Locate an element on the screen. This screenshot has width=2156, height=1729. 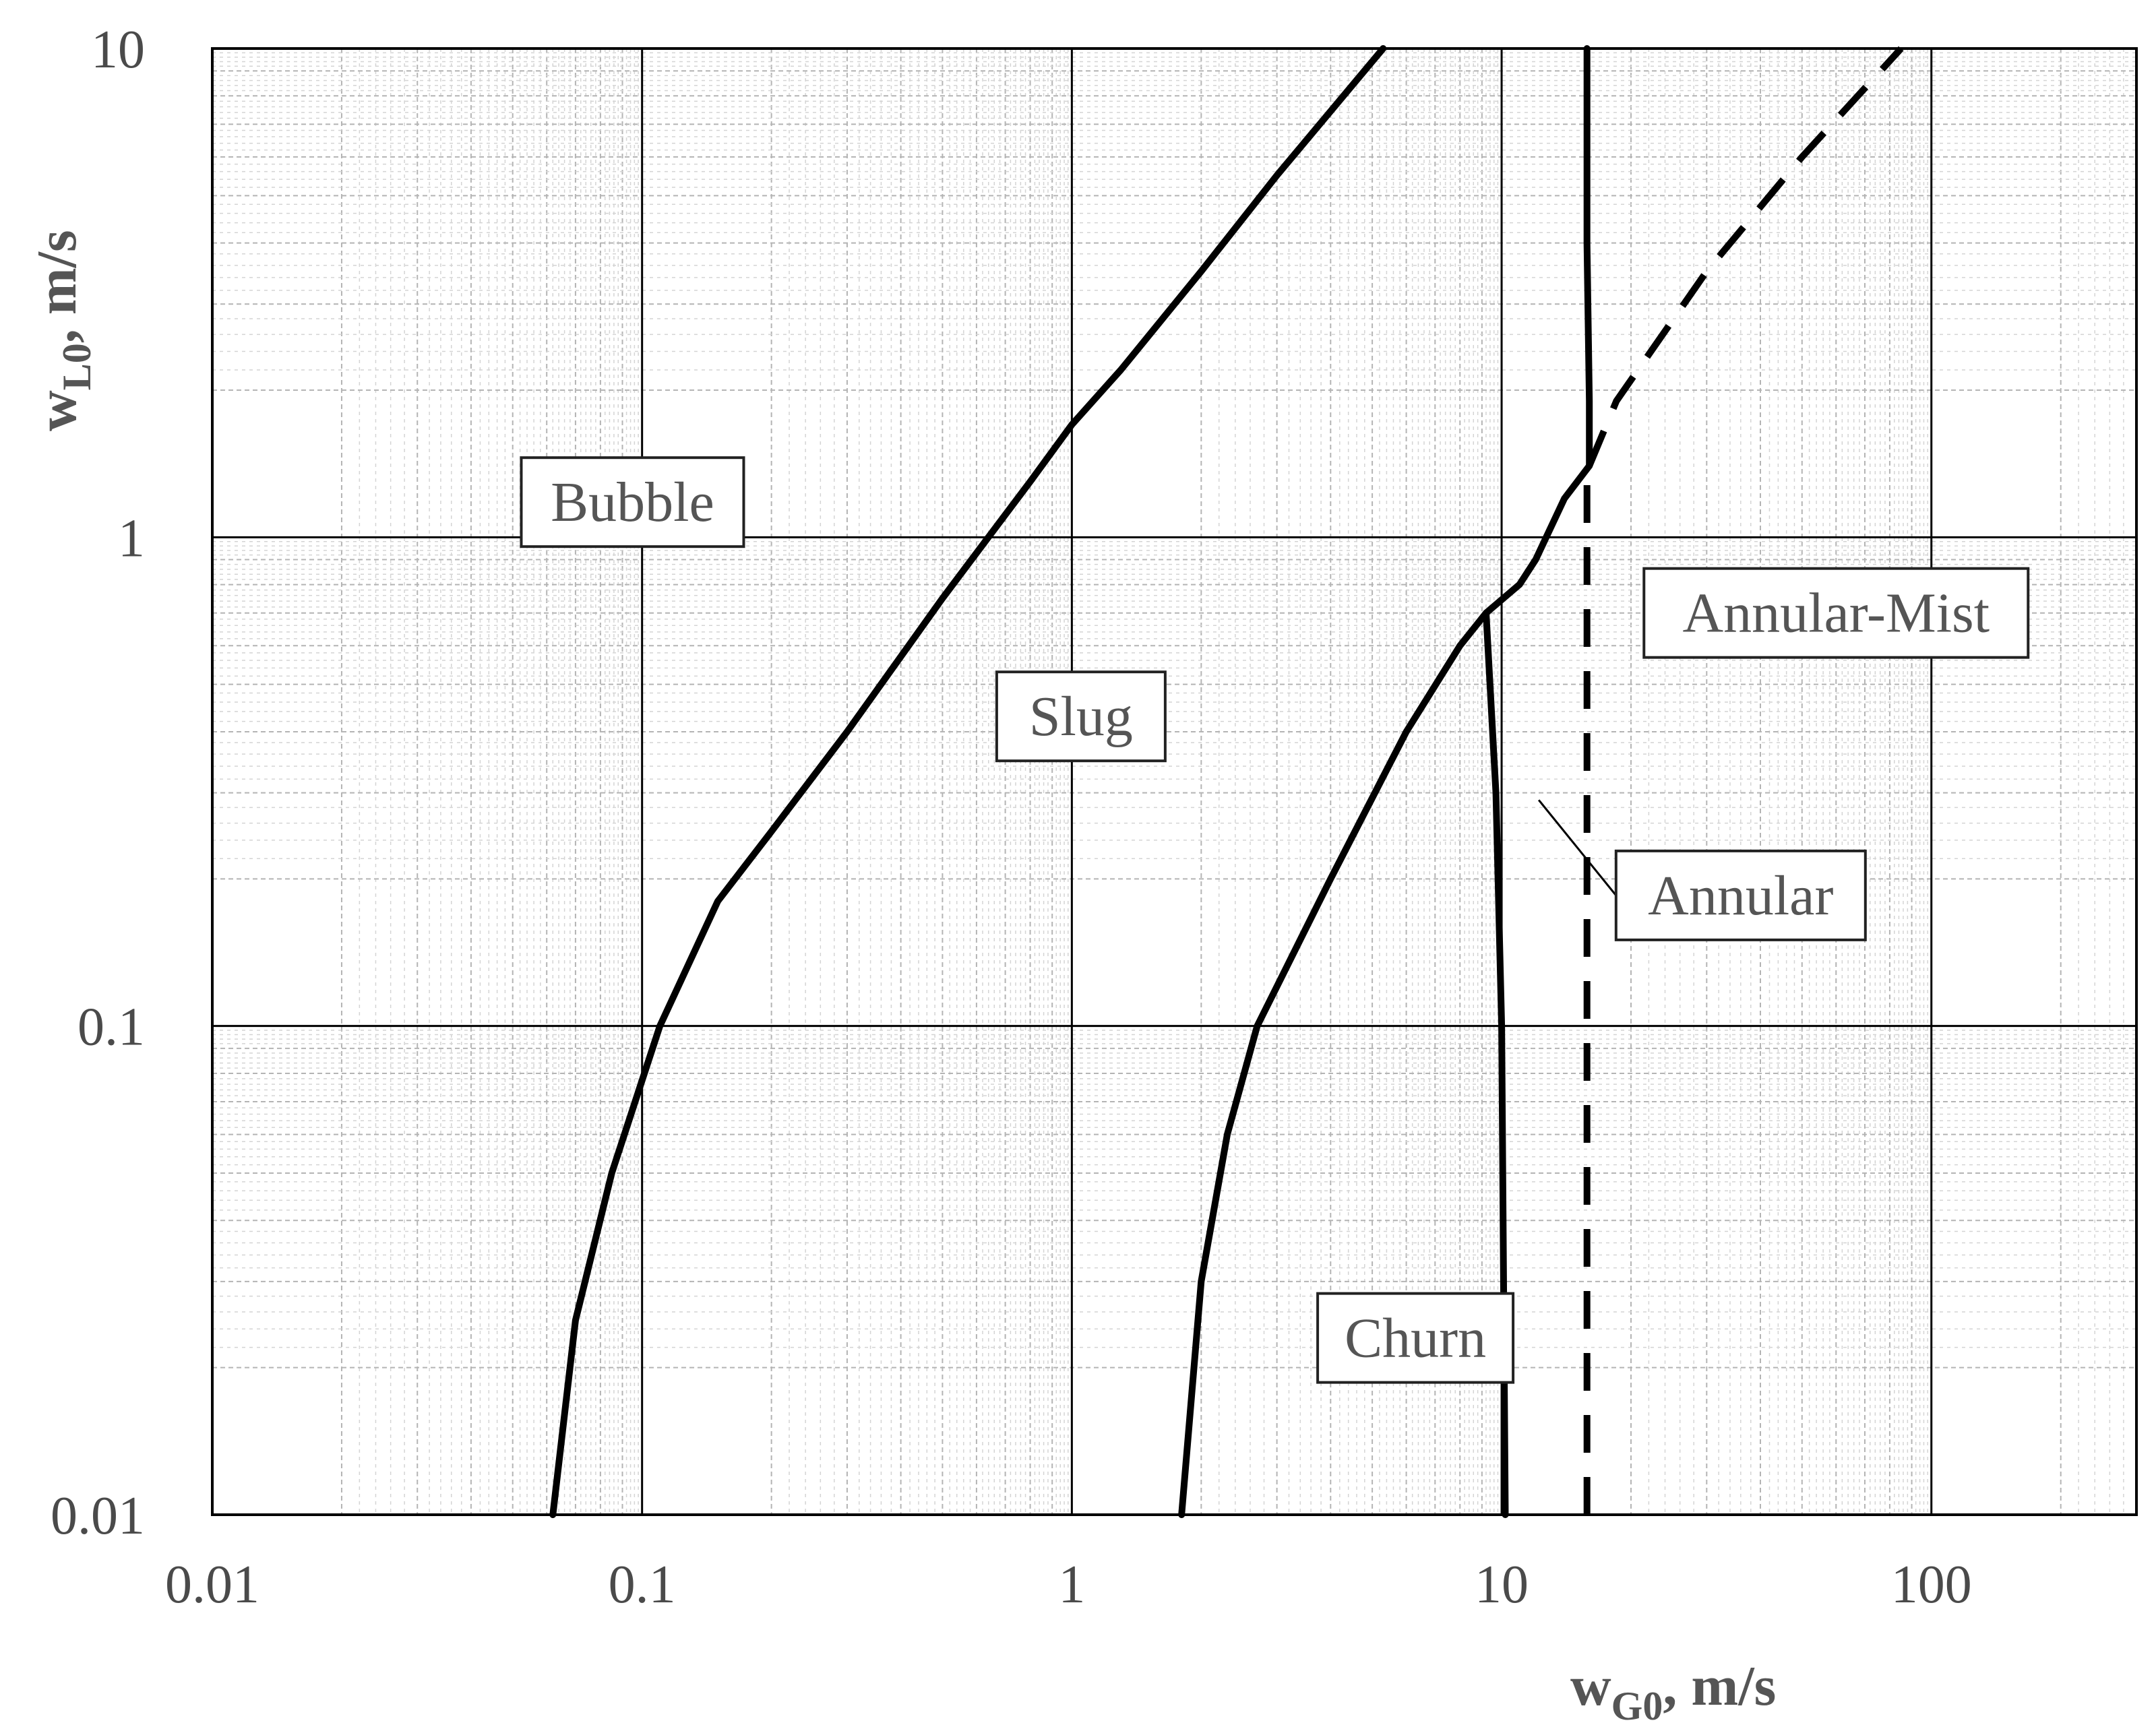
label-box-annular-mist is located at coordinates (1836, 613).